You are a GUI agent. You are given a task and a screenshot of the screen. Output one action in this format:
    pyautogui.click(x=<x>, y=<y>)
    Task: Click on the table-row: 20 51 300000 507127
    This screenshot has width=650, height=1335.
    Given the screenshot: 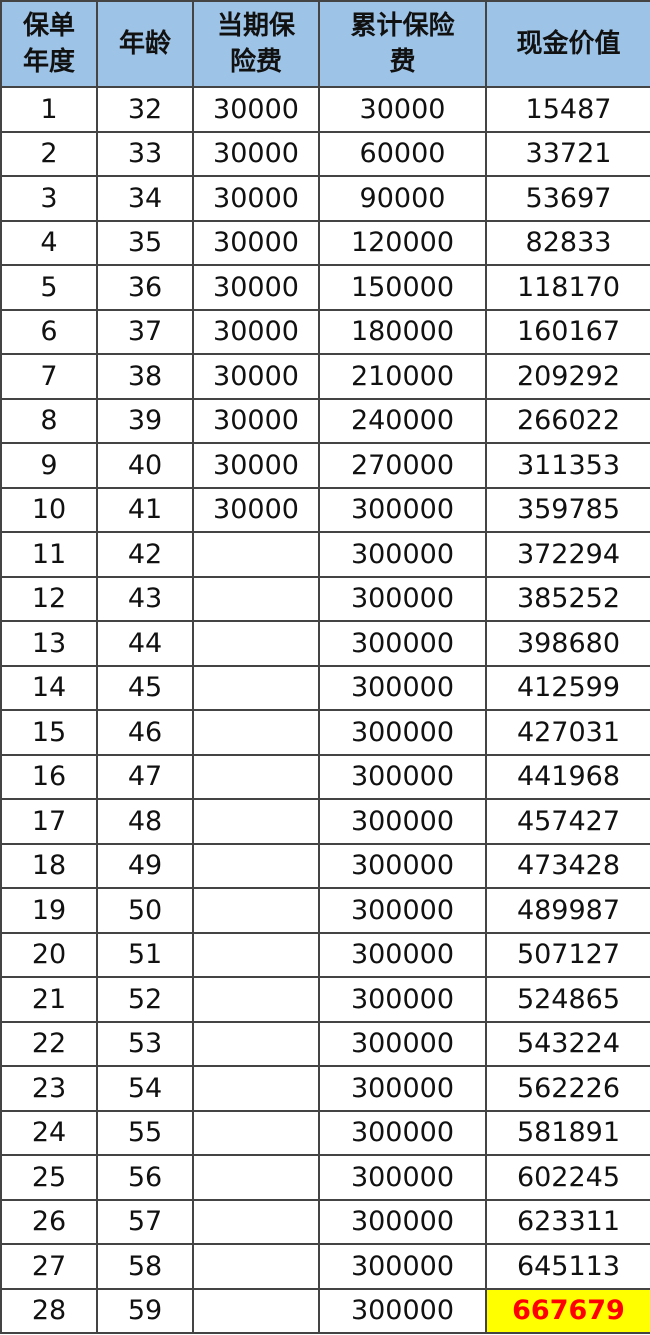 What is the action you would take?
    pyautogui.click(x=325, y=954)
    